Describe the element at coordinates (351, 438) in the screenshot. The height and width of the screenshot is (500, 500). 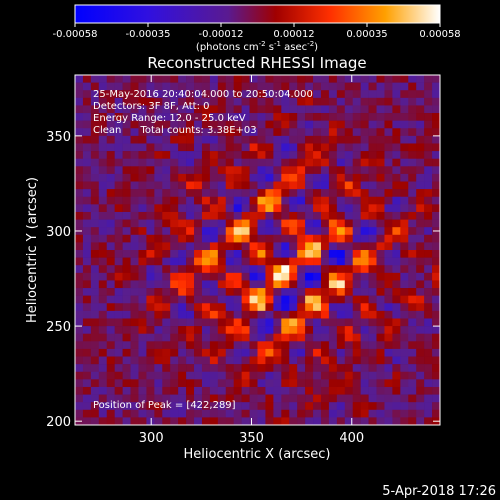
I see `x-tick-label: 400` at that location.